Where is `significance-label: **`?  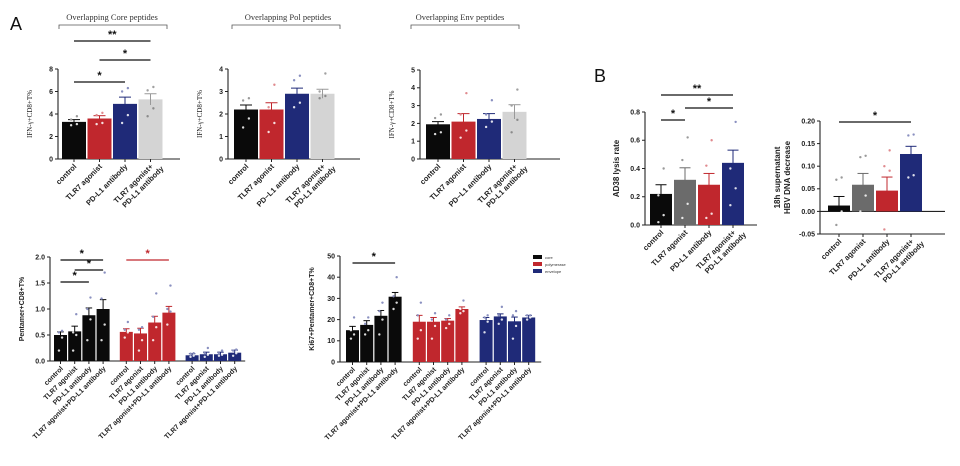
significance-label: ** is located at coordinates (112, 35).